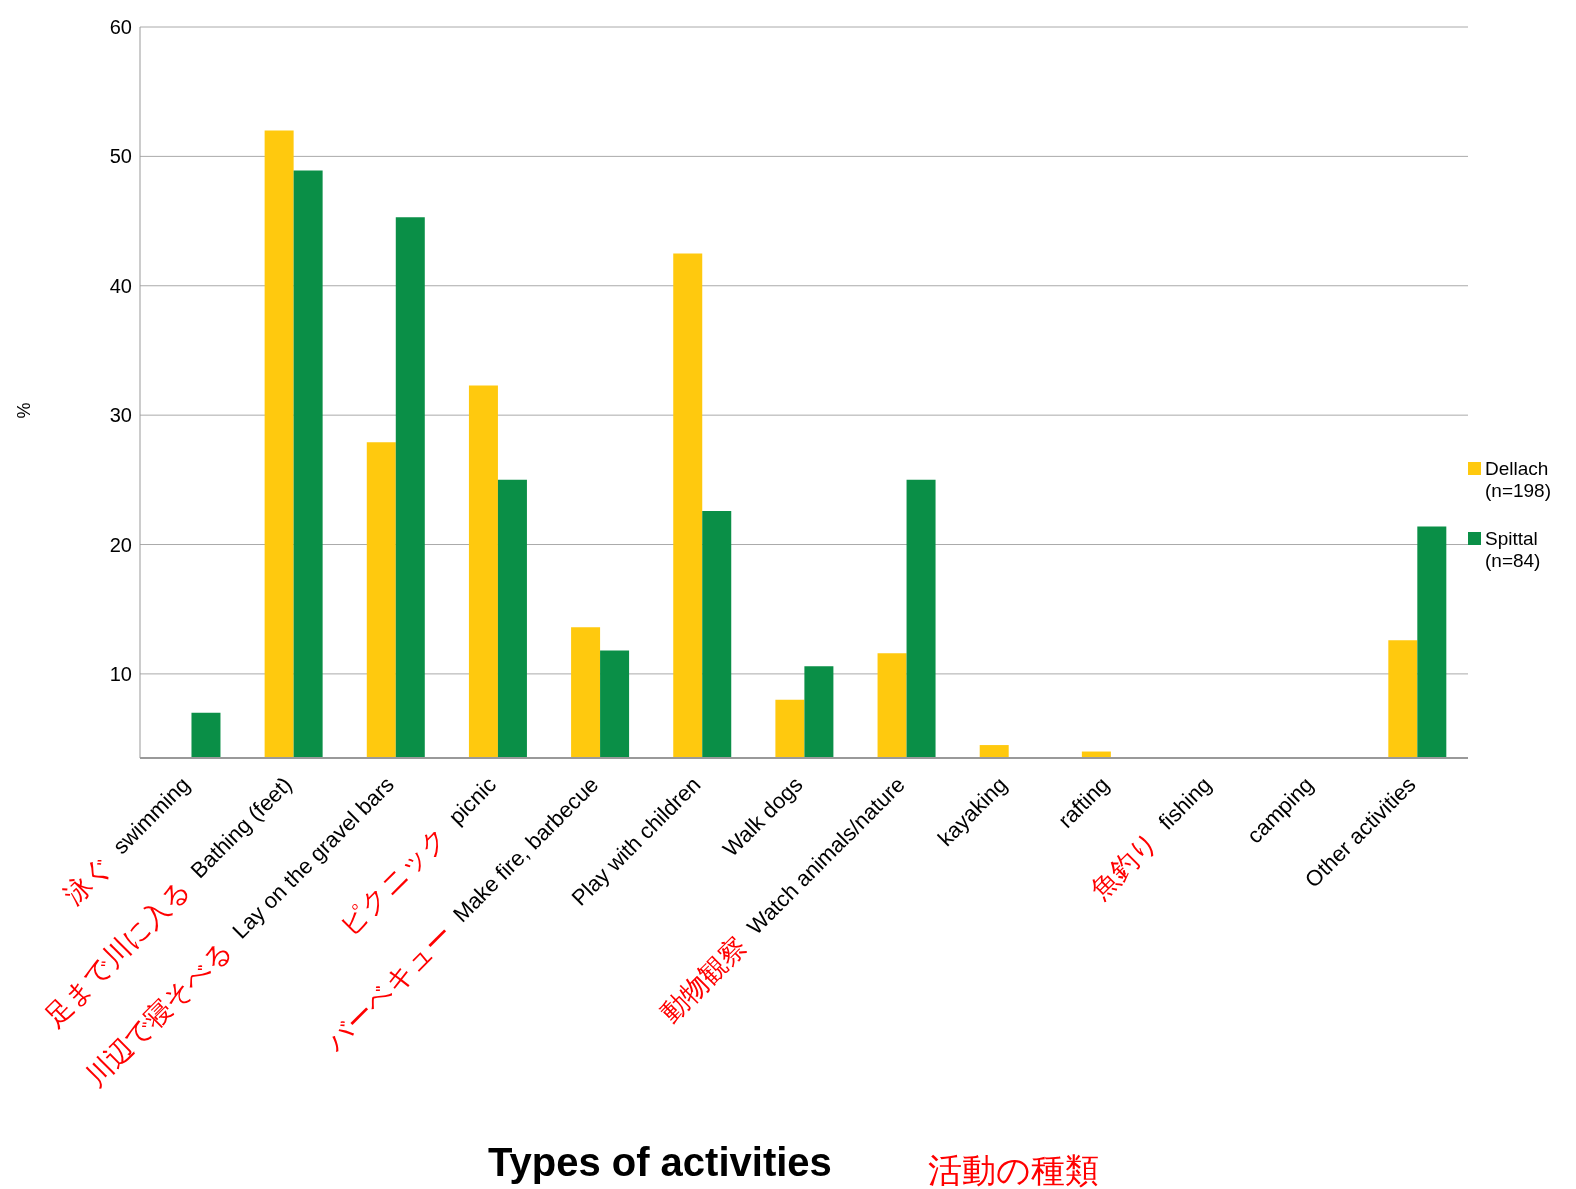 The height and width of the screenshot is (1189, 1576). What do you see at coordinates (88, 880) in the screenshot?
I see `text: 泳ぐ` at bounding box center [88, 880].